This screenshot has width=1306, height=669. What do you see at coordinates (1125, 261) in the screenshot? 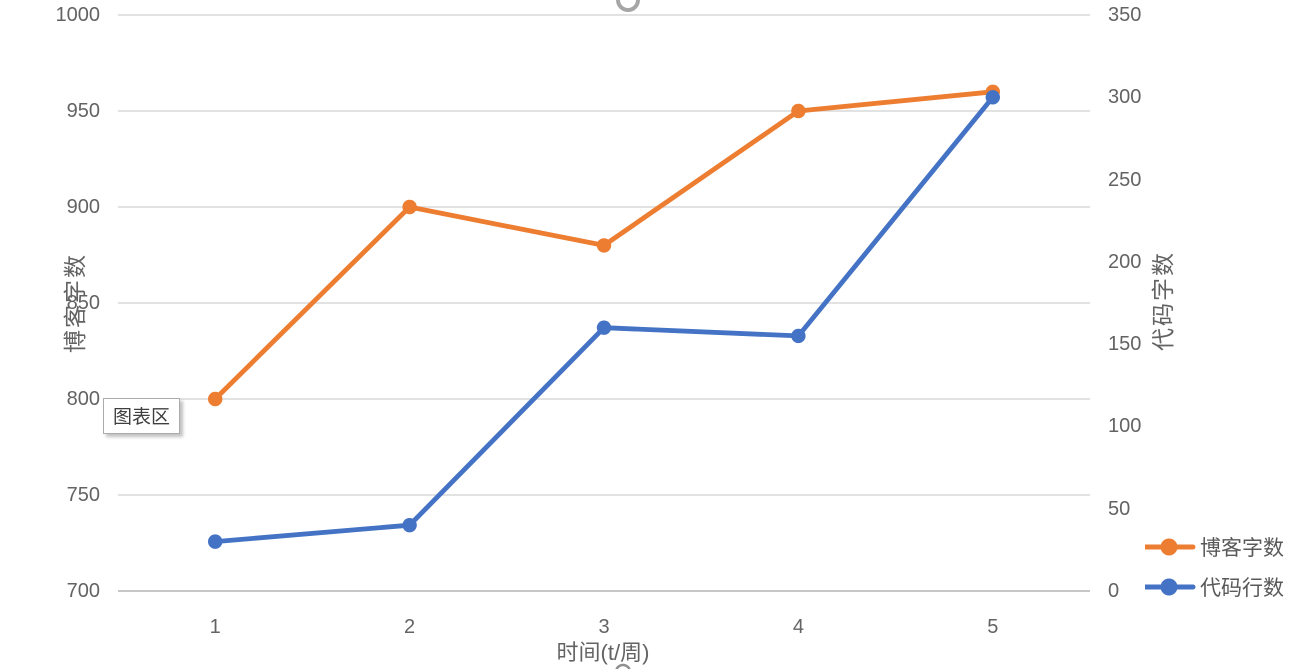
I see `tick-label-right: 200` at bounding box center [1125, 261].